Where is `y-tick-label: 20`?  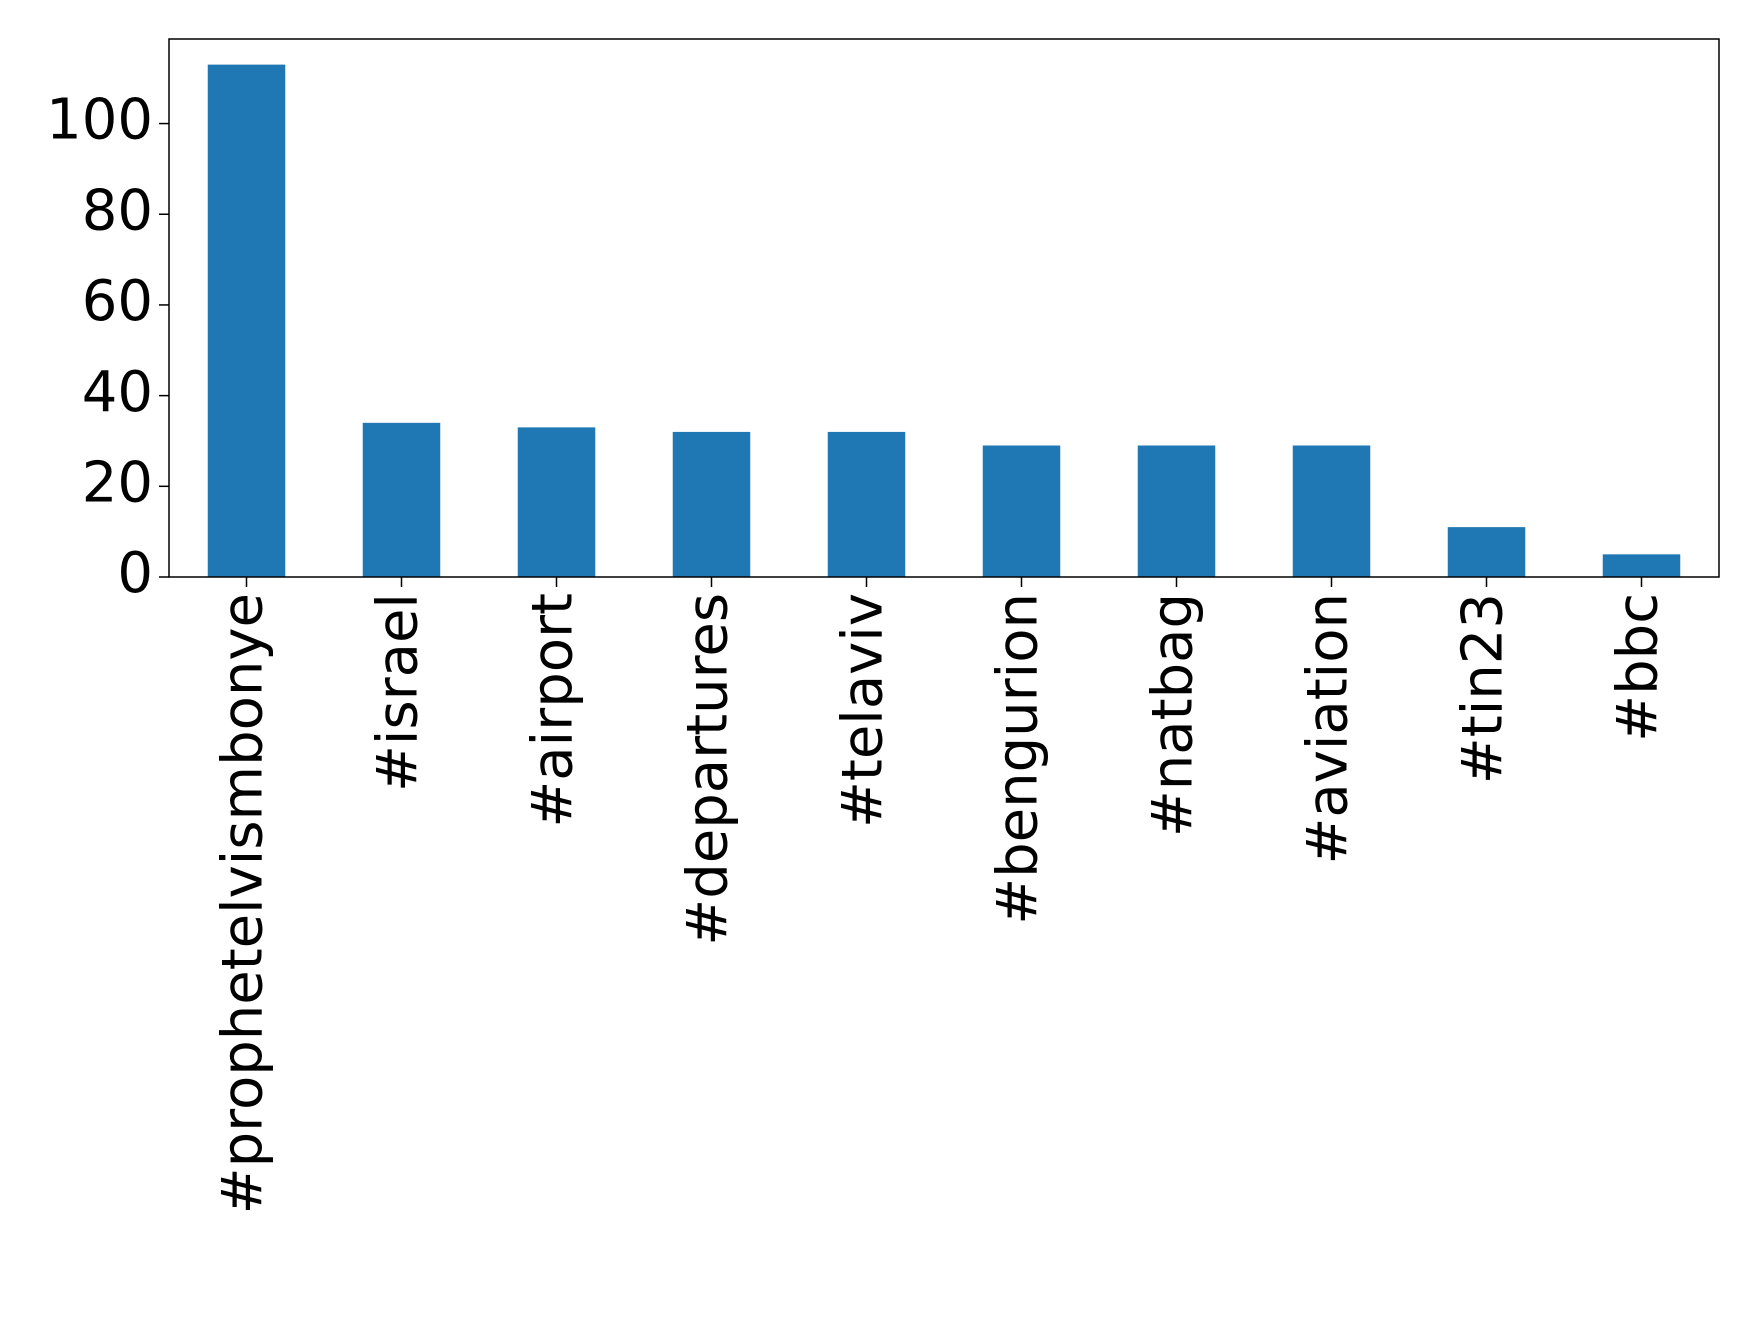 y-tick-label: 20 is located at coordinates (117, 482).